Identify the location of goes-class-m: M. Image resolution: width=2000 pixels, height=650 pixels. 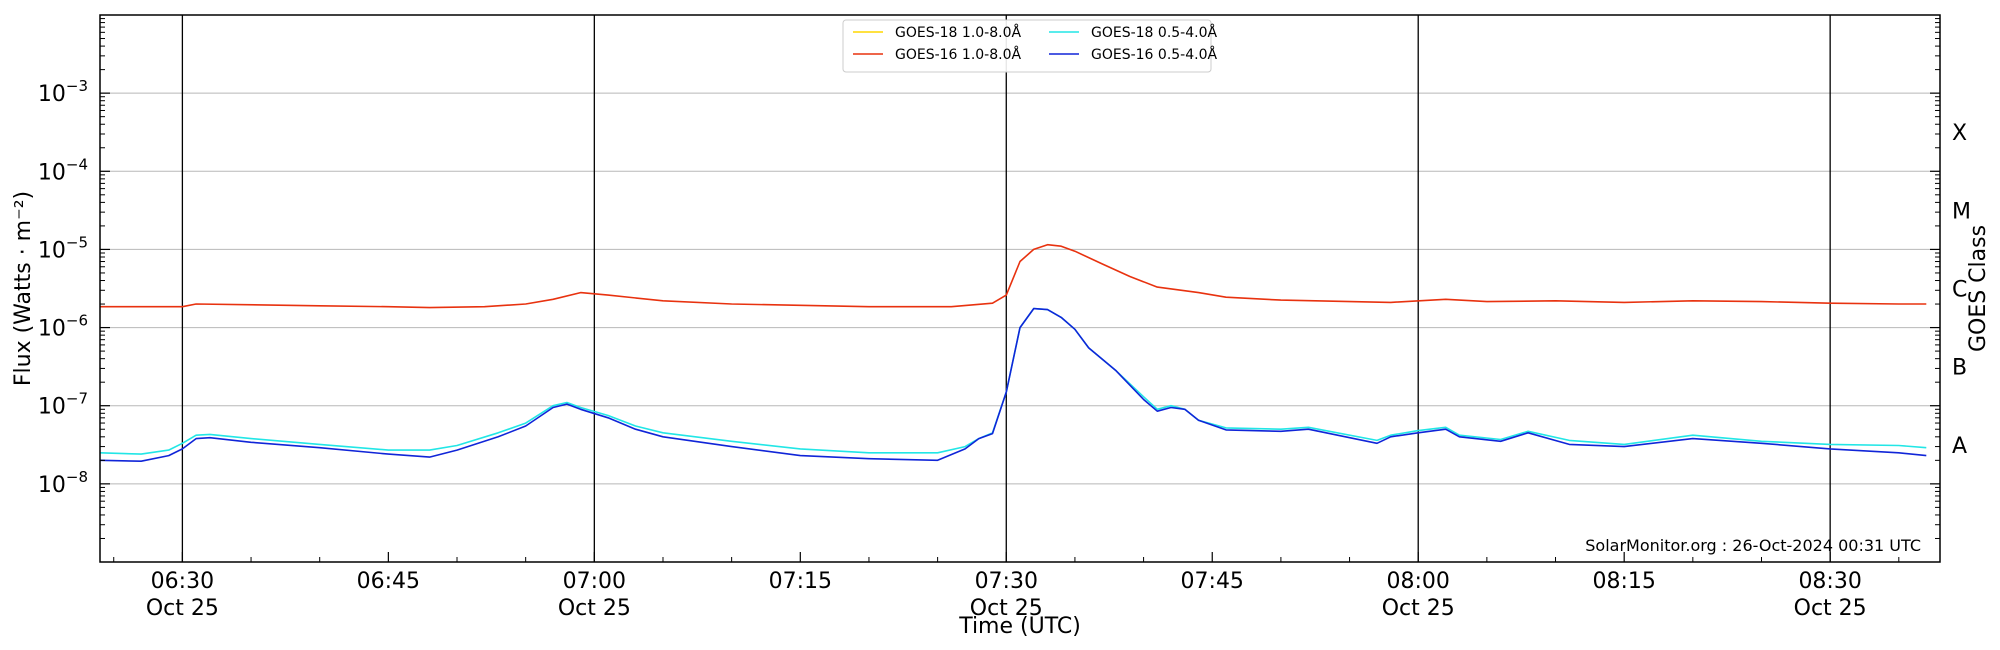
(1961, 211).